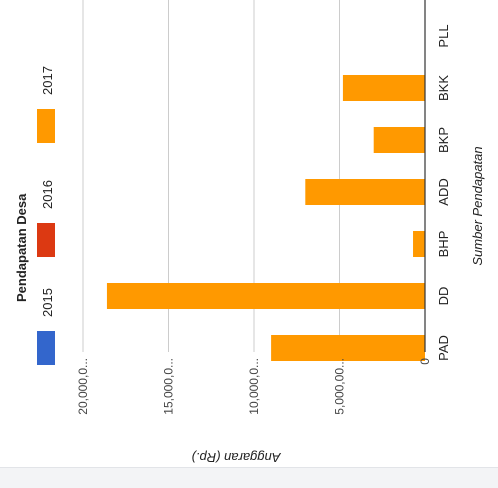 The image size is (498, 488). I want to click on category-label: BHP, so click(443, 244).